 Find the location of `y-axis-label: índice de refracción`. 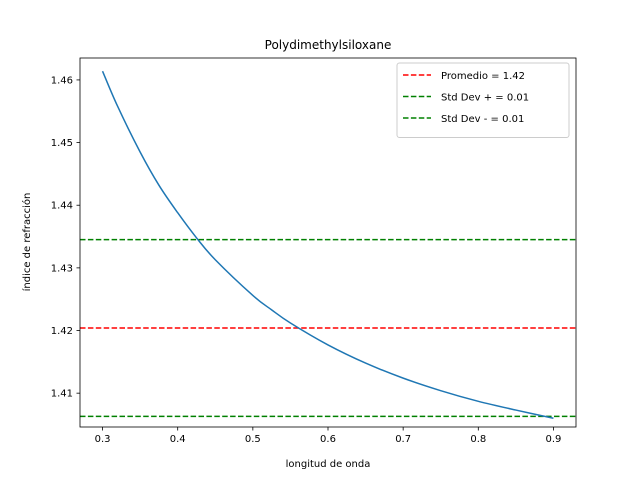

y-axis-label: índice de refracción is located at coordinates (27, 242).